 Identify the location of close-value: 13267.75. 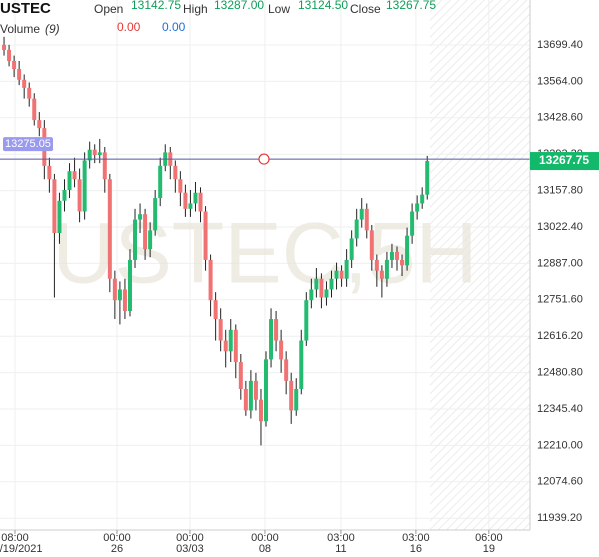
(411, 6).